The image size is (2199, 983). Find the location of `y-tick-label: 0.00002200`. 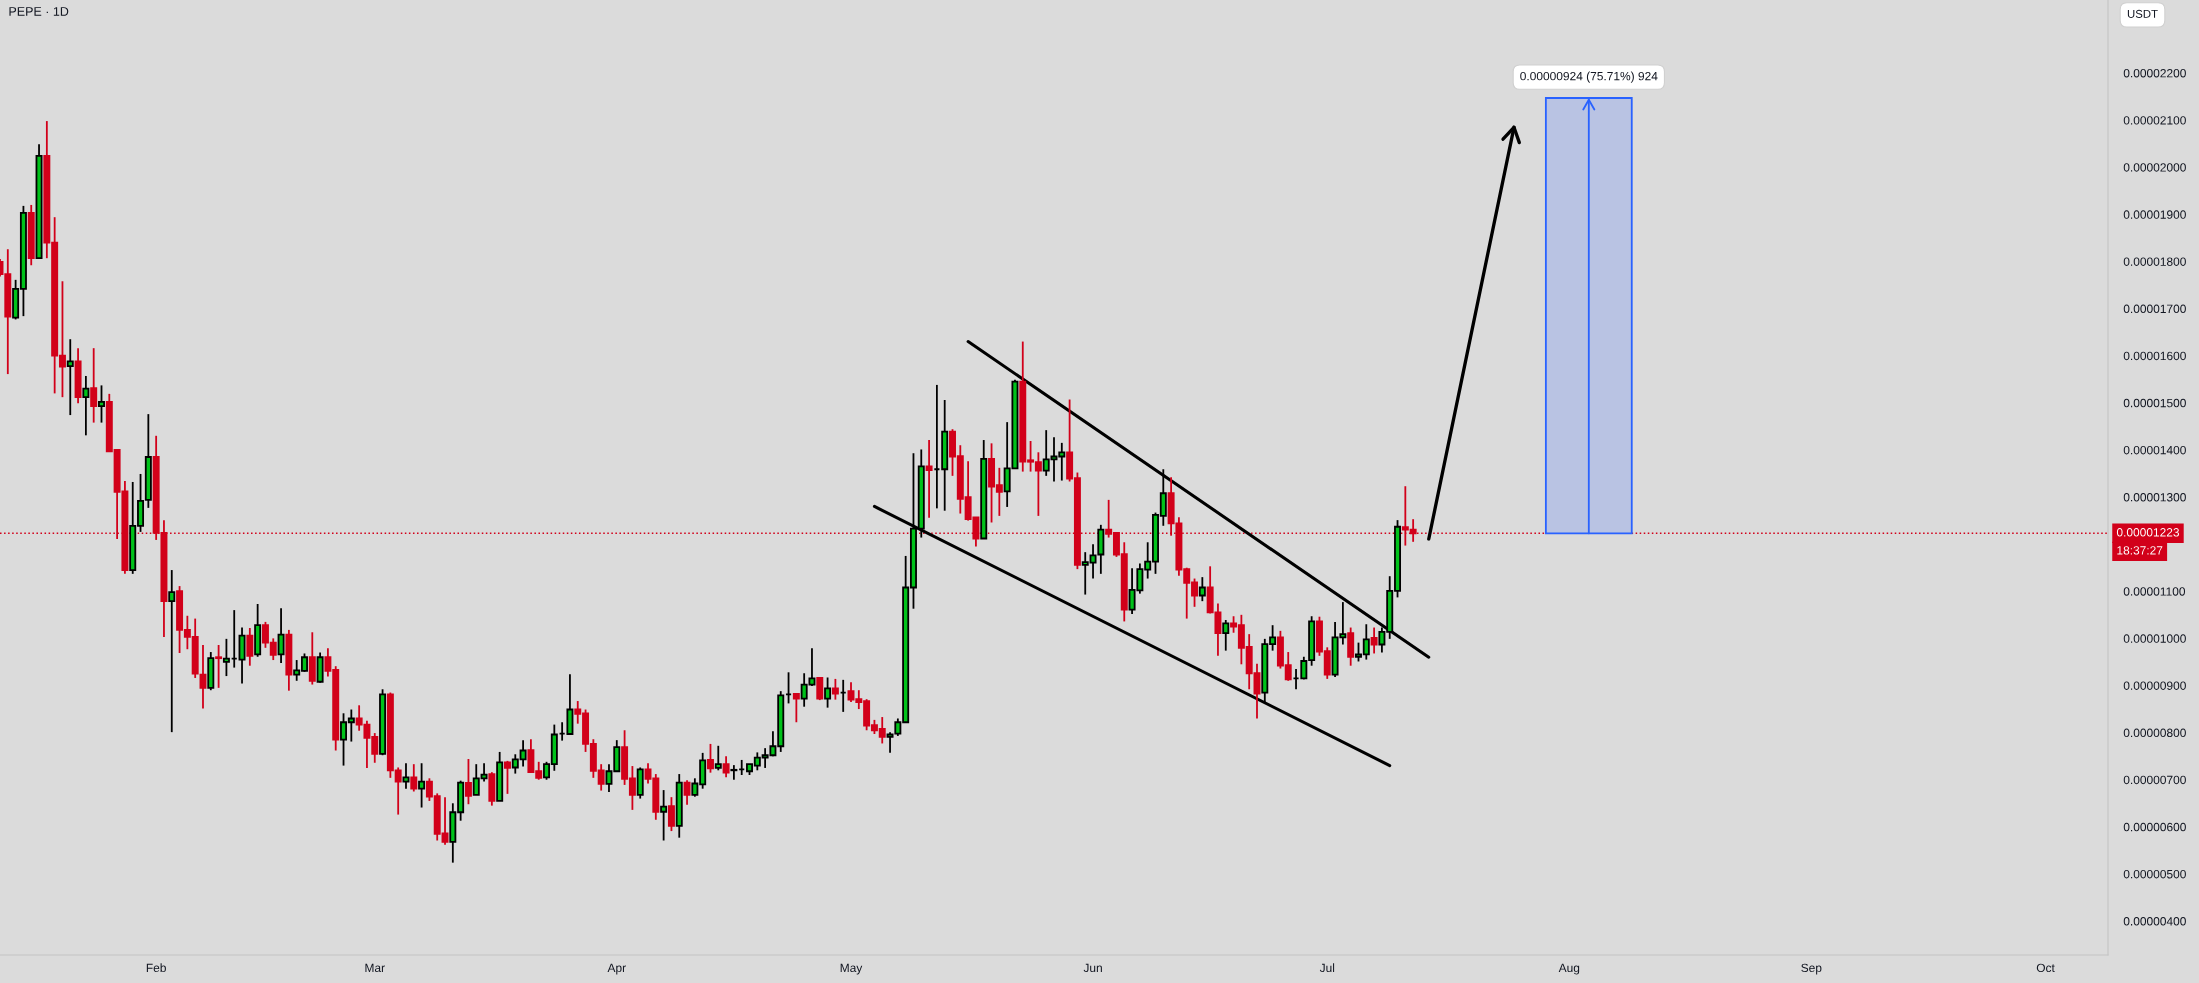

y-tick-label: 0.00002200 is located at coordinates (2154, 73).